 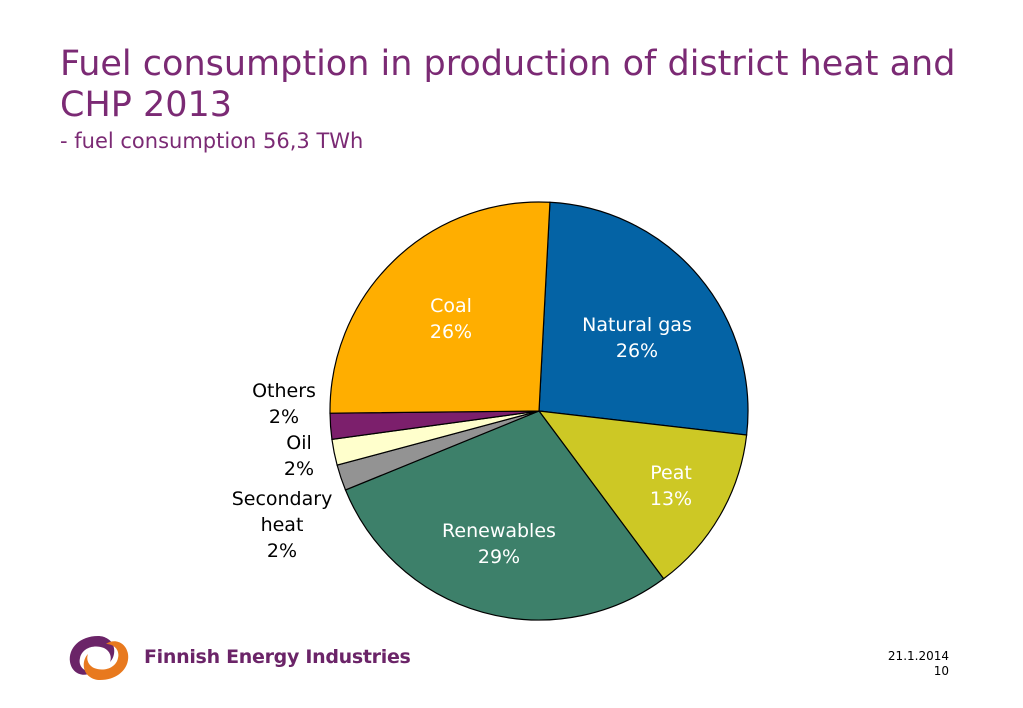 What do you see at coordinates (504, 515) in the screenshot?
I see `pie-slice-renewables` at bounding box center [504, 515].